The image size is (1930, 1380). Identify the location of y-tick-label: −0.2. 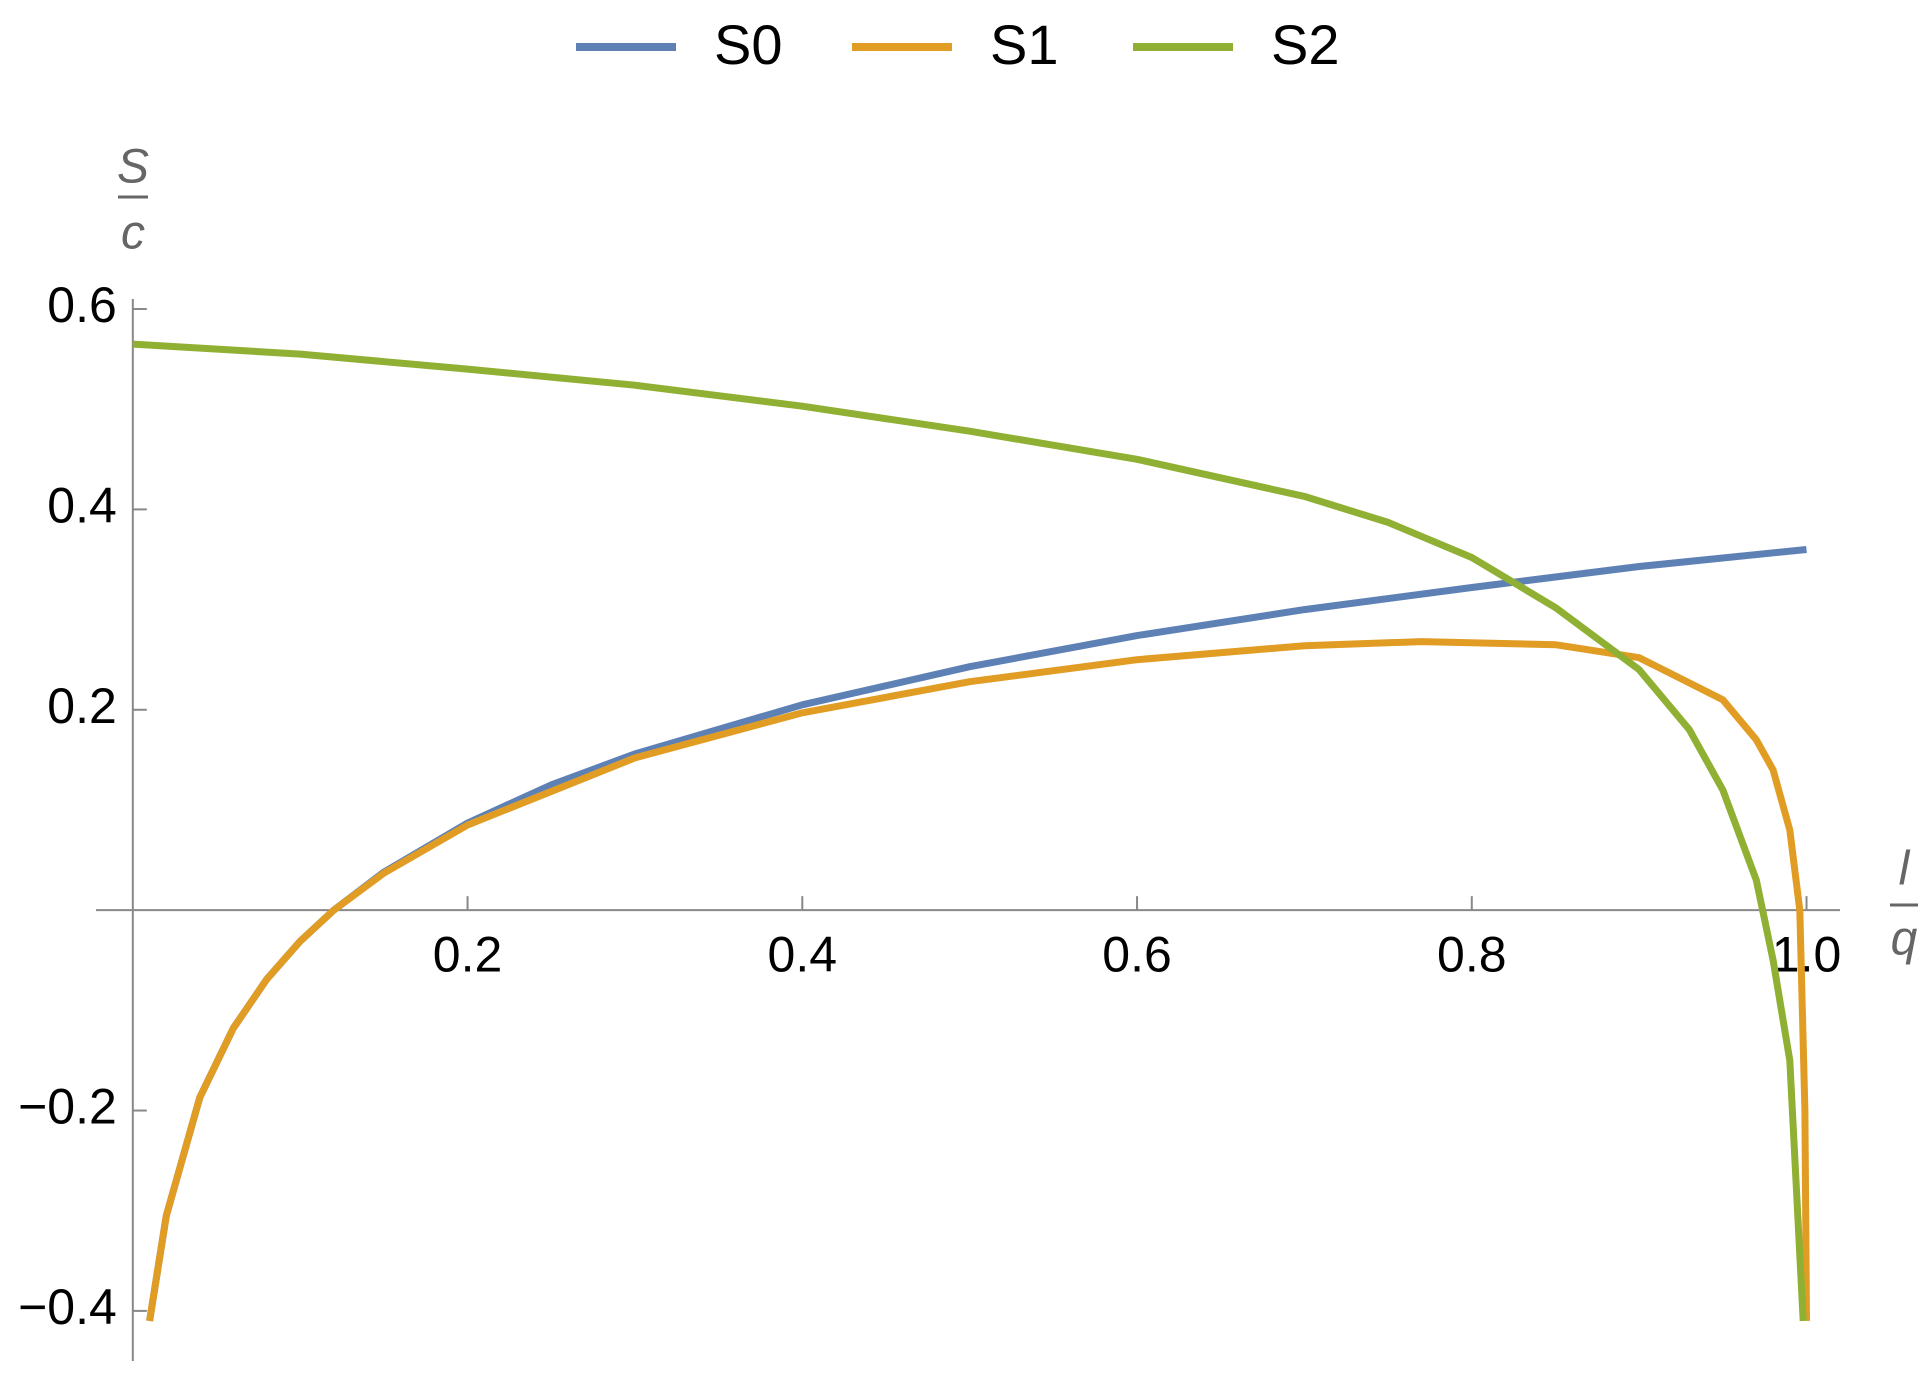
(67, 1107).